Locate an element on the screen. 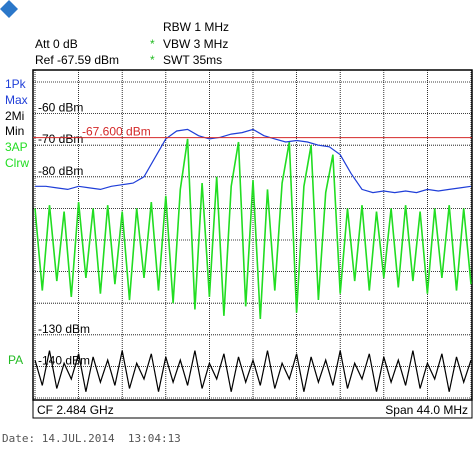 The height and width of the screenshot is (460, 474). swt: SWT 35ms is located at coordinates (192, 60).